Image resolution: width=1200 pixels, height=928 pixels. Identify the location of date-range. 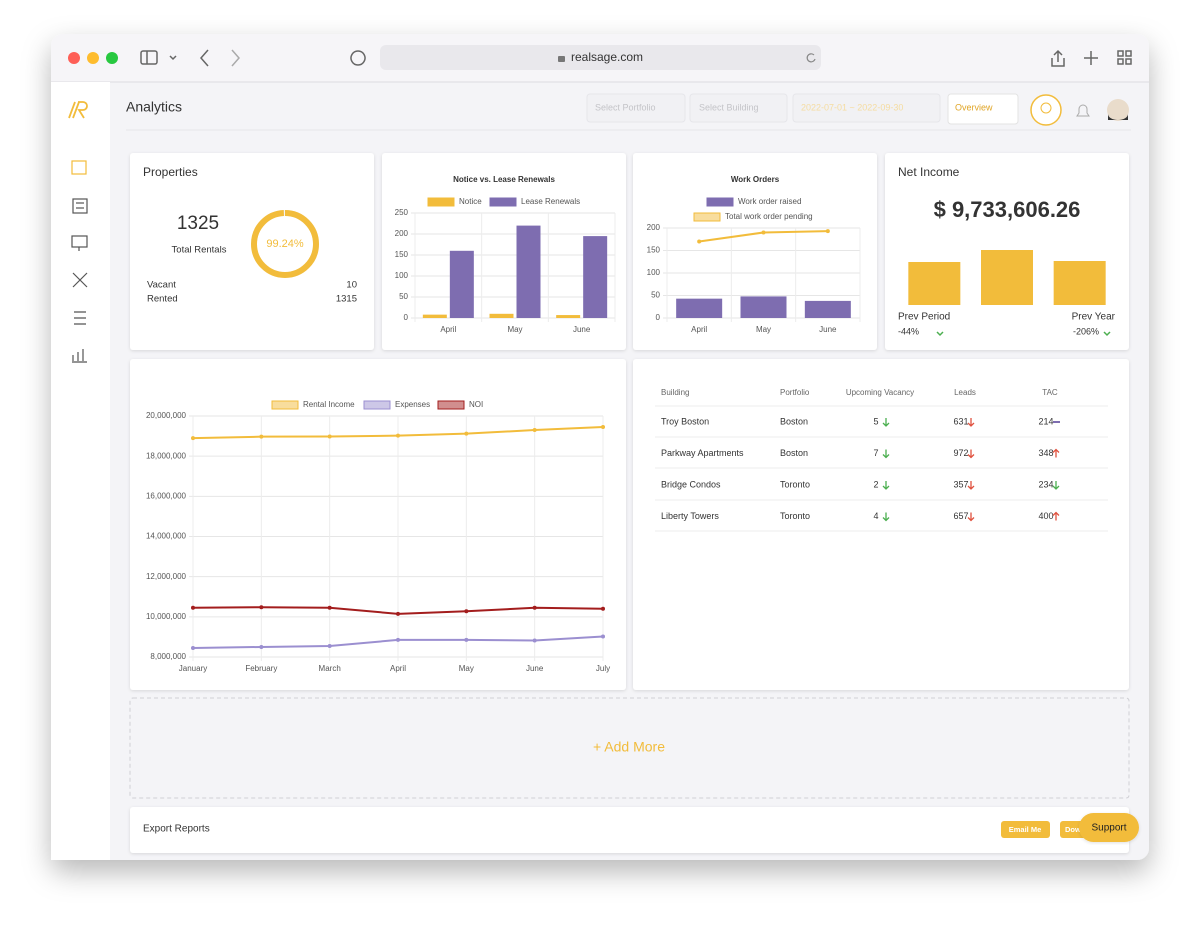
(866, 108).